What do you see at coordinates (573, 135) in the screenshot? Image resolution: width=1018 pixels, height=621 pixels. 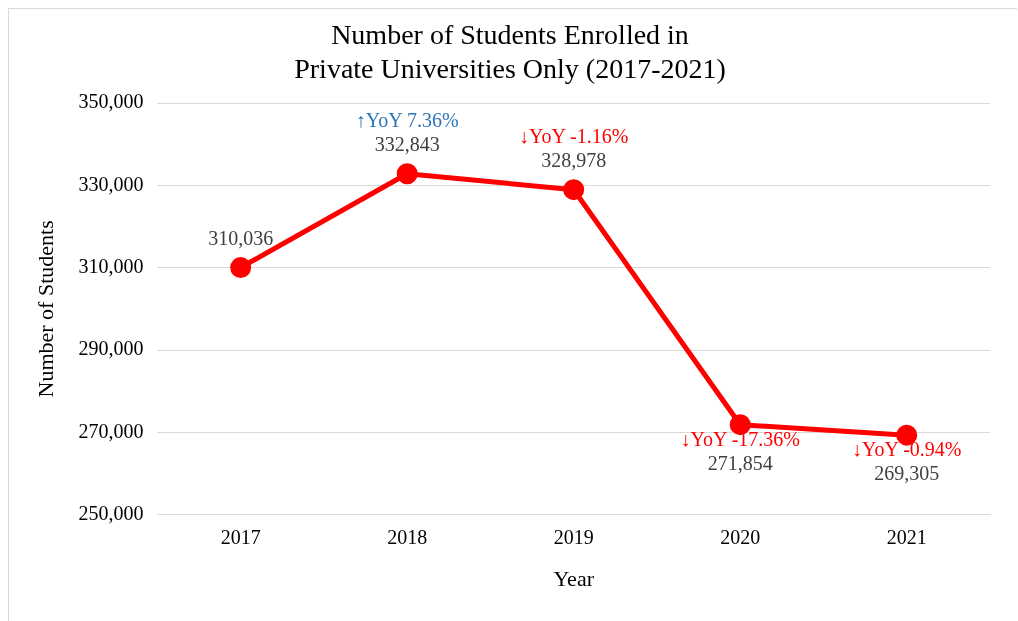 I see `annotation: ↓YoY -1.16%` at bounding box center [573, 135].